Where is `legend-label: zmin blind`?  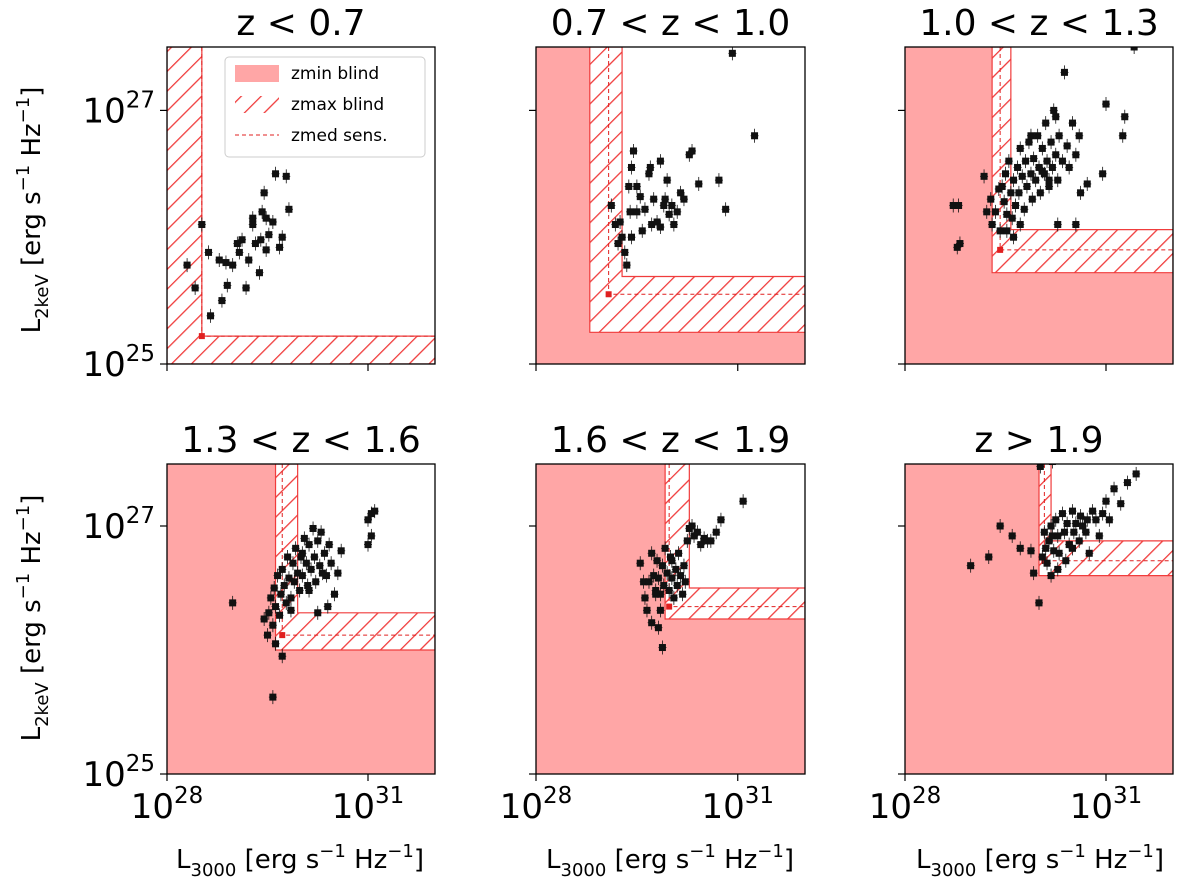 legend-label: zmin blind is located at coordinates (335, 74).